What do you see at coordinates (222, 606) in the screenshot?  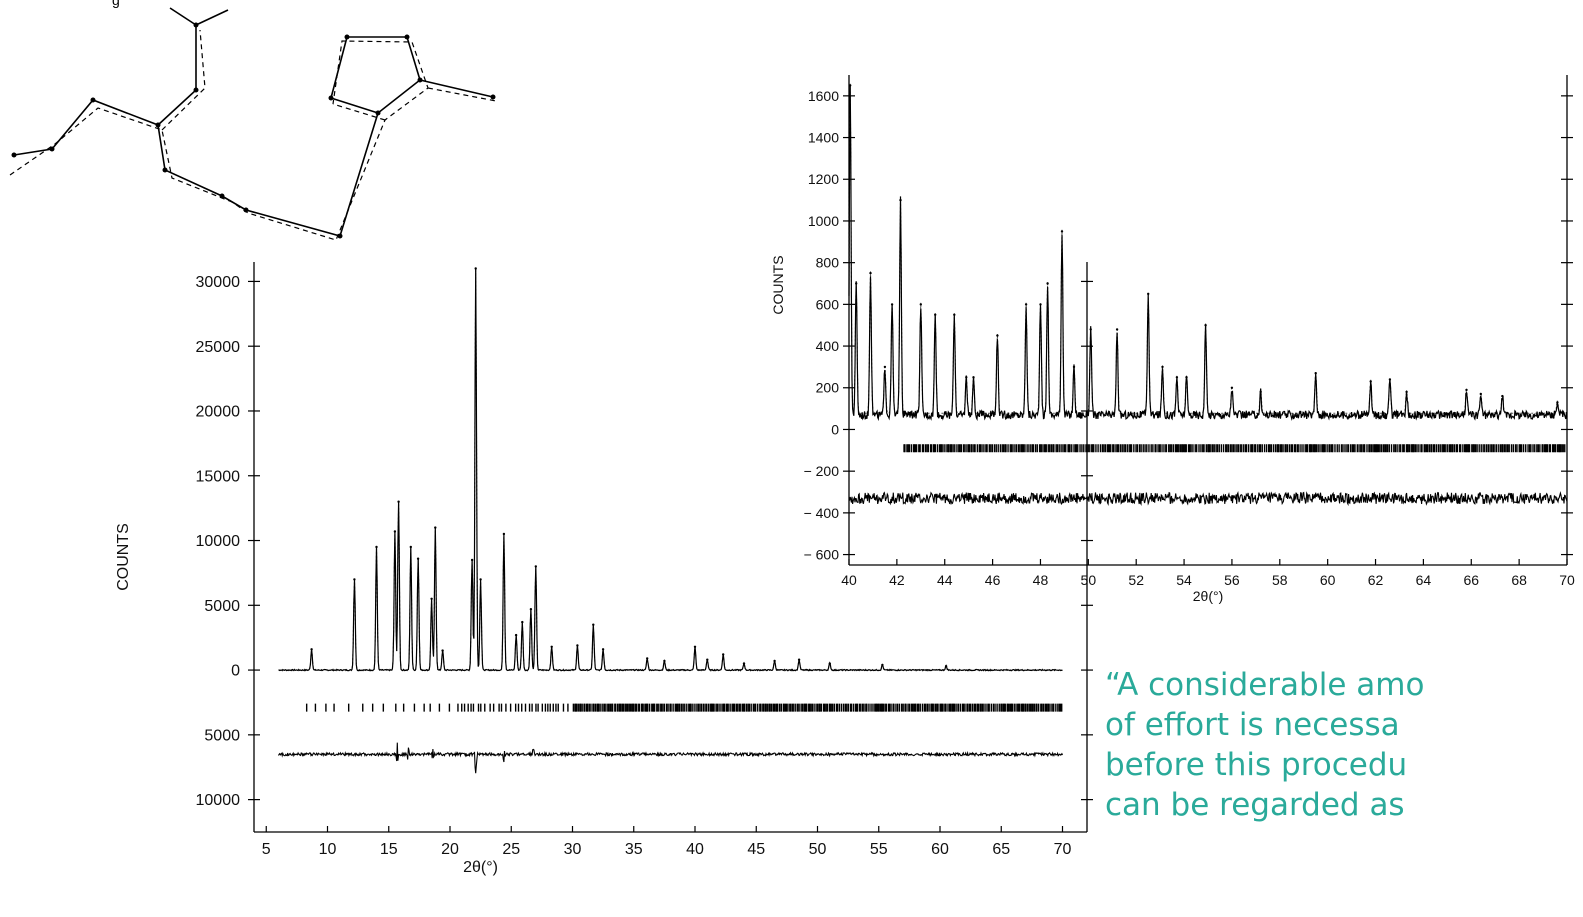 I see `y-tick-label: 5000` at bounding box center [222, 606].